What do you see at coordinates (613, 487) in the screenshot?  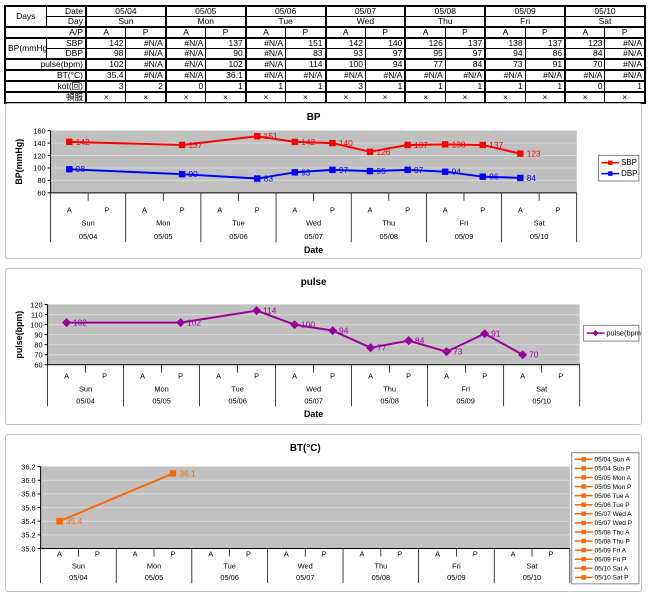 I see `legend-label: 05/05 Mon P` at bounding box center [613, 487].